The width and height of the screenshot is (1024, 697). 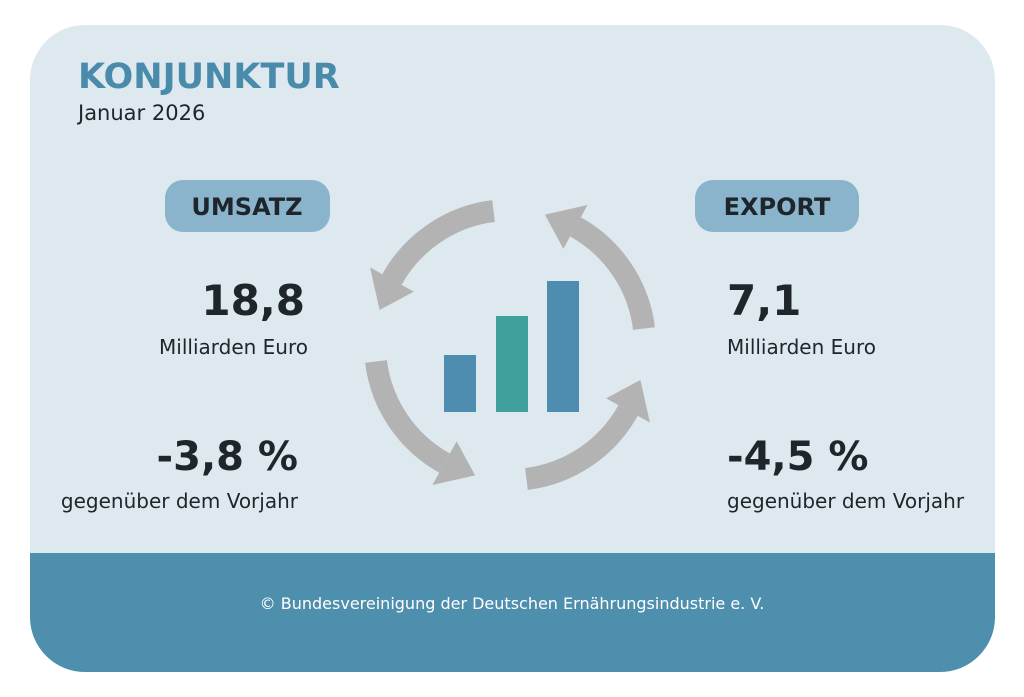 What do you see at coordinates (209, 77) in the screenshot?
I see `title: KONJUNKTUR` at bounding box center [209, 77].